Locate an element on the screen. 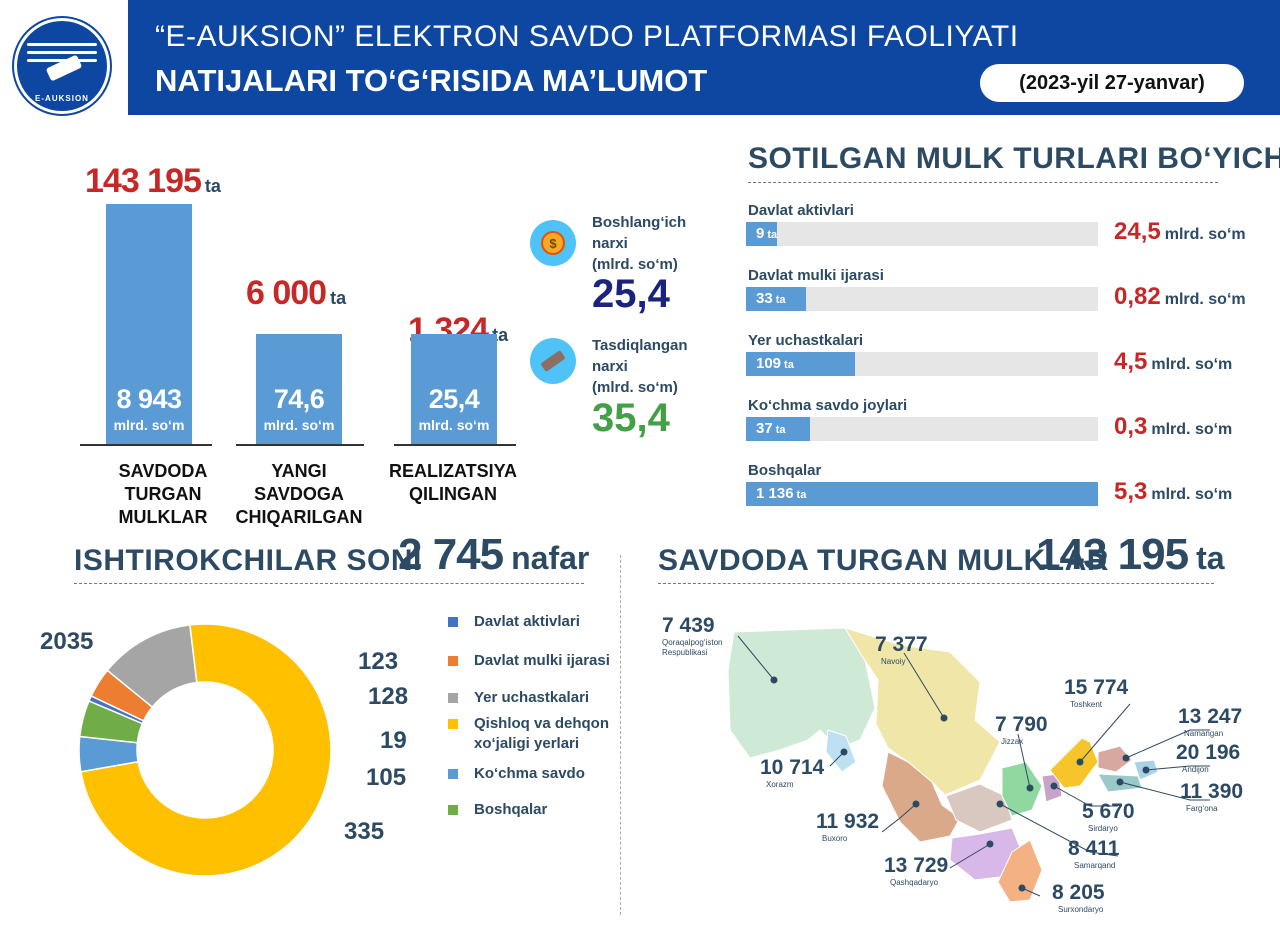 This screenshot has width=1280, height=930. bar-count-label: 143 195 ta is located at coordinates (153, 181).